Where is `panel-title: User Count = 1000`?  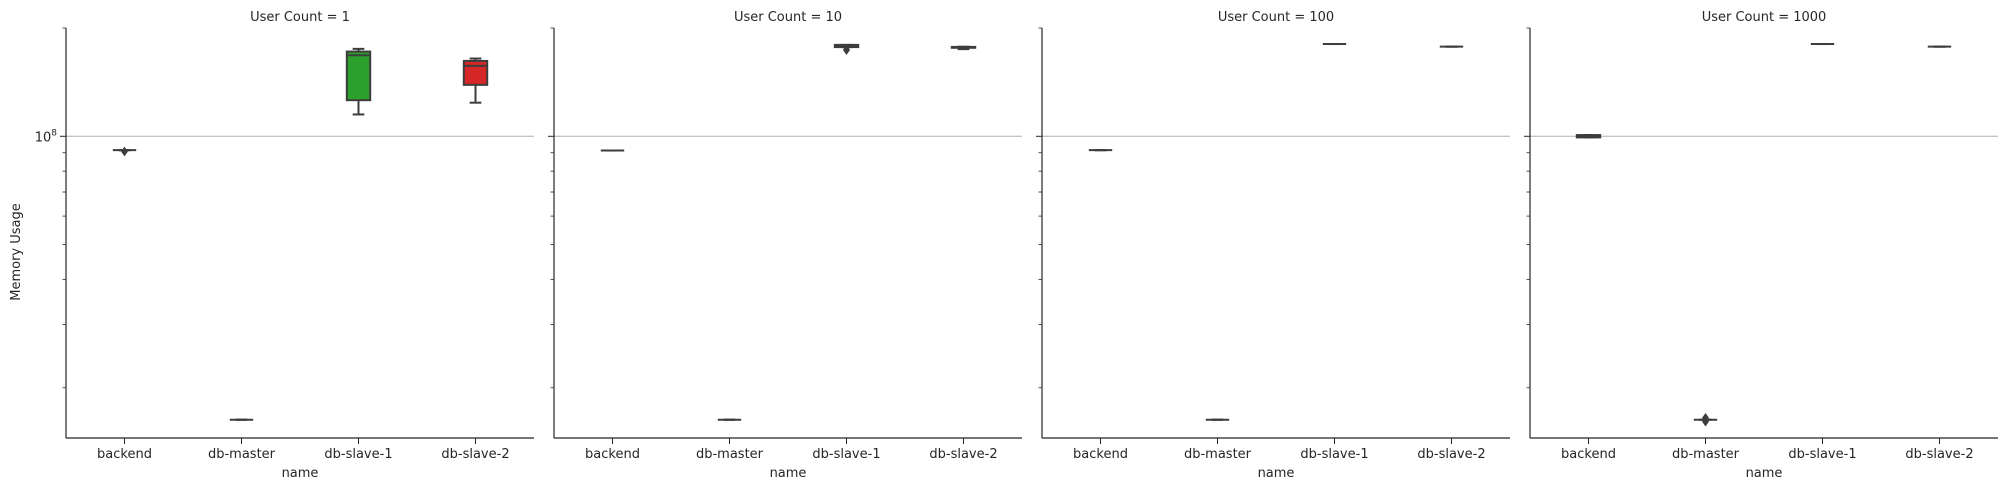 panel-title: User Count = 1000 is located at coordinates (1764, 17).